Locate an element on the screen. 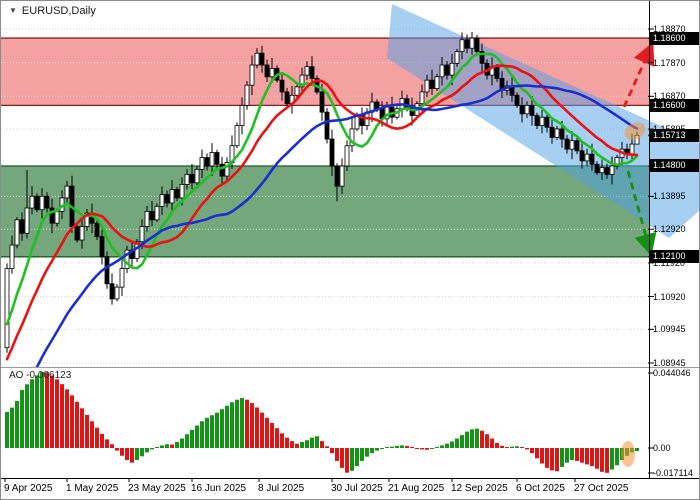 The image size is (700, 500). chart-title: ▼ EURUSD,Daily is located at coordinates (52, 11).